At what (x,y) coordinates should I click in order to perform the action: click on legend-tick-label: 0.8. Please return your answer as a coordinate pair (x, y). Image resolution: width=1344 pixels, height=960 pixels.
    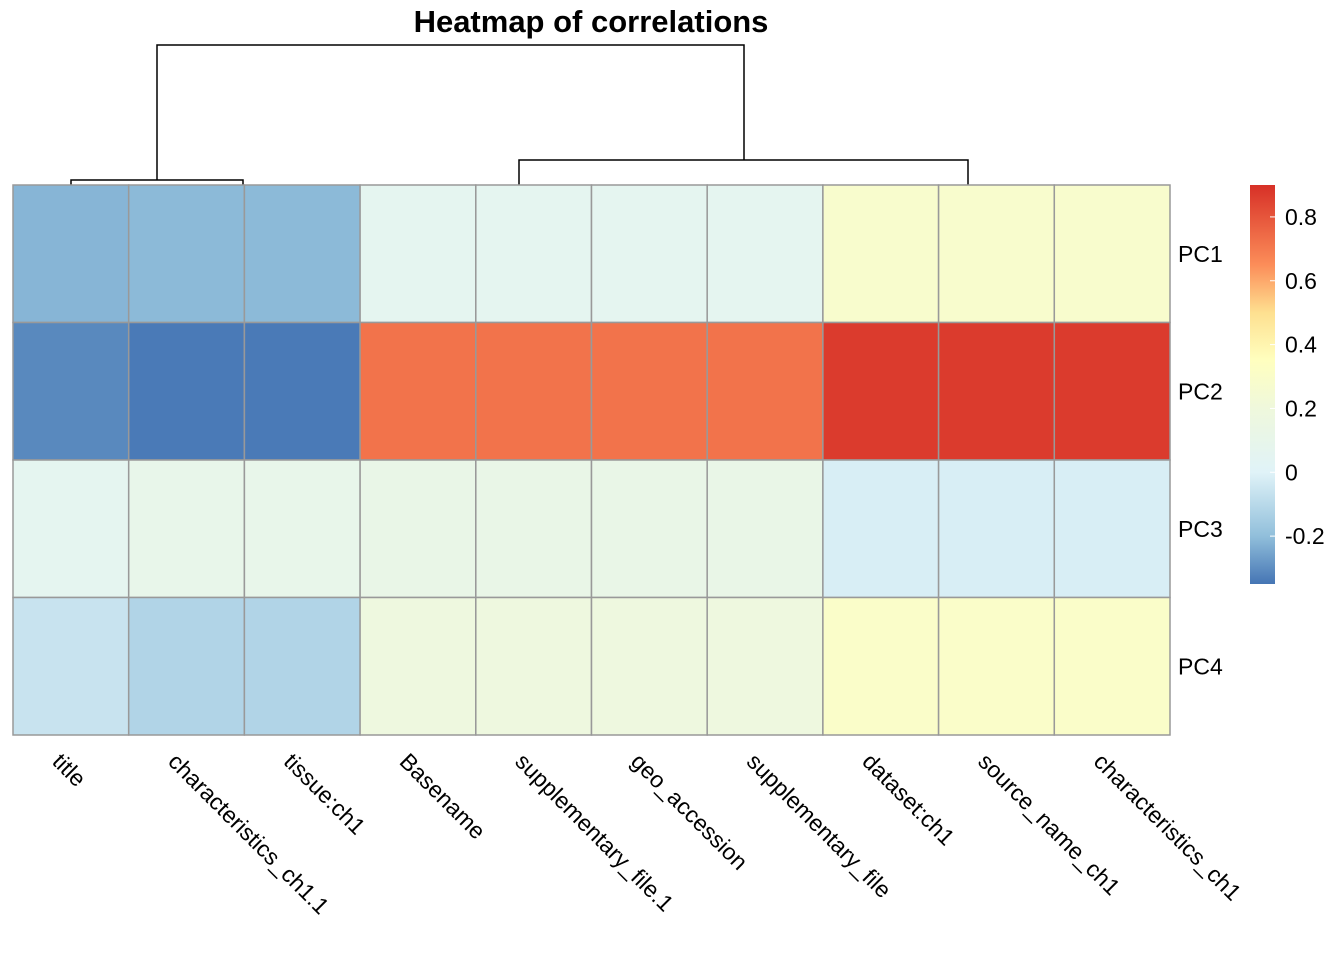
    Looking at the image, I should click on (1301, 217).